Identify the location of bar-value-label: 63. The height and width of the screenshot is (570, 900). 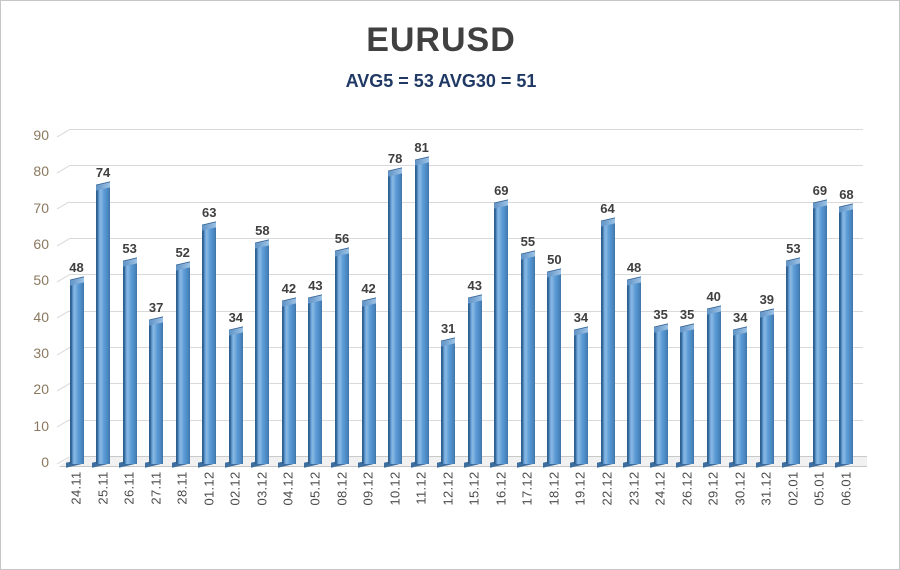
(209, 213).